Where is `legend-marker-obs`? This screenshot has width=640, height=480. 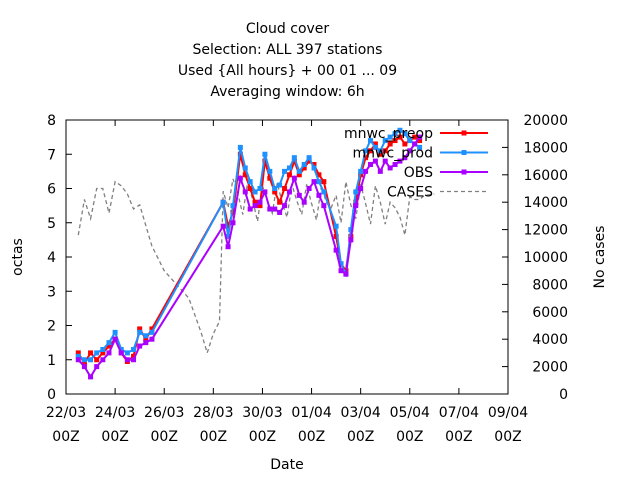
legend-marker-obs is located at coordinates (464, 172).